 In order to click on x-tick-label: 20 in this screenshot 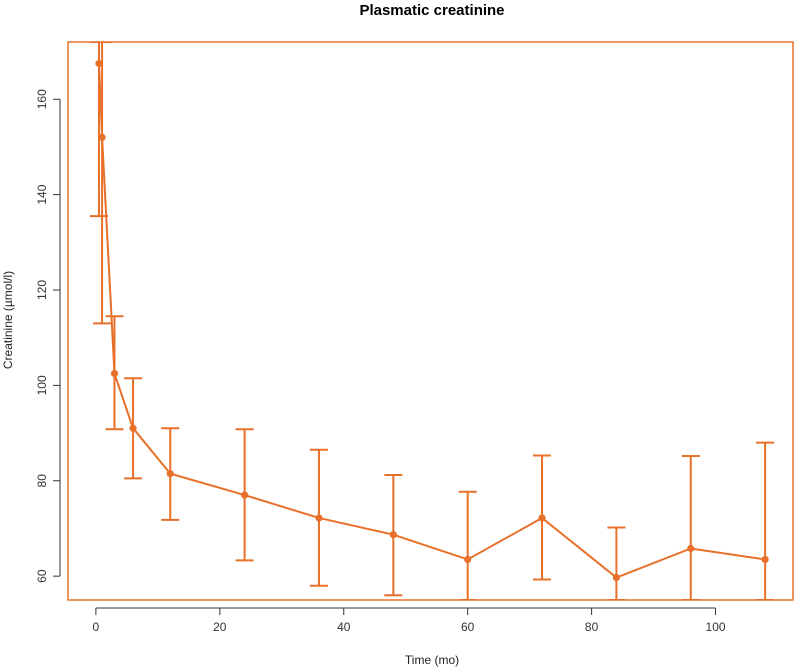, I will do `click(220, 627)`.